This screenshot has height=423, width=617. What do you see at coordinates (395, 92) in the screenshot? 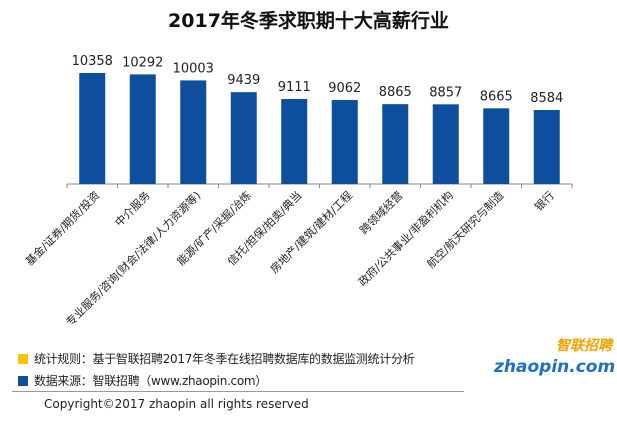
I see `data-label: 8865` at bounding box center [395, 92].